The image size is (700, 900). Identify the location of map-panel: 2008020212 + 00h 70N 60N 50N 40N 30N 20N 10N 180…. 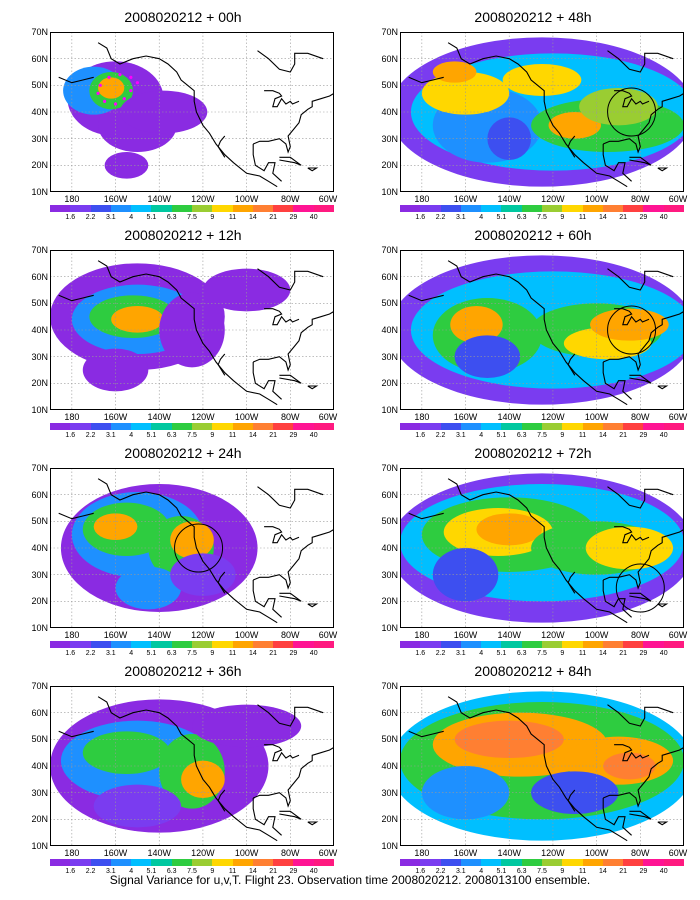
(183, 114).